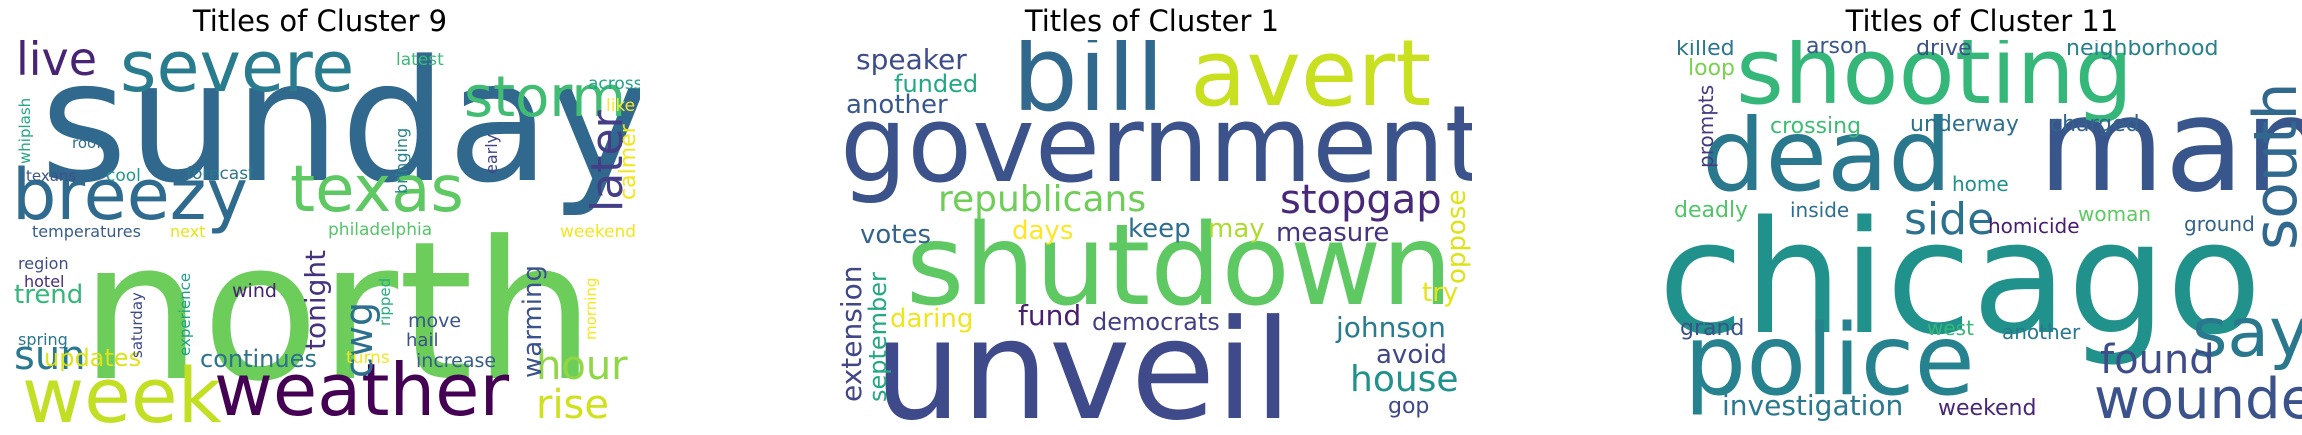 This screenshot has height=435, width=2302. I want to click on cloud-word: increase, so click(456, 361).